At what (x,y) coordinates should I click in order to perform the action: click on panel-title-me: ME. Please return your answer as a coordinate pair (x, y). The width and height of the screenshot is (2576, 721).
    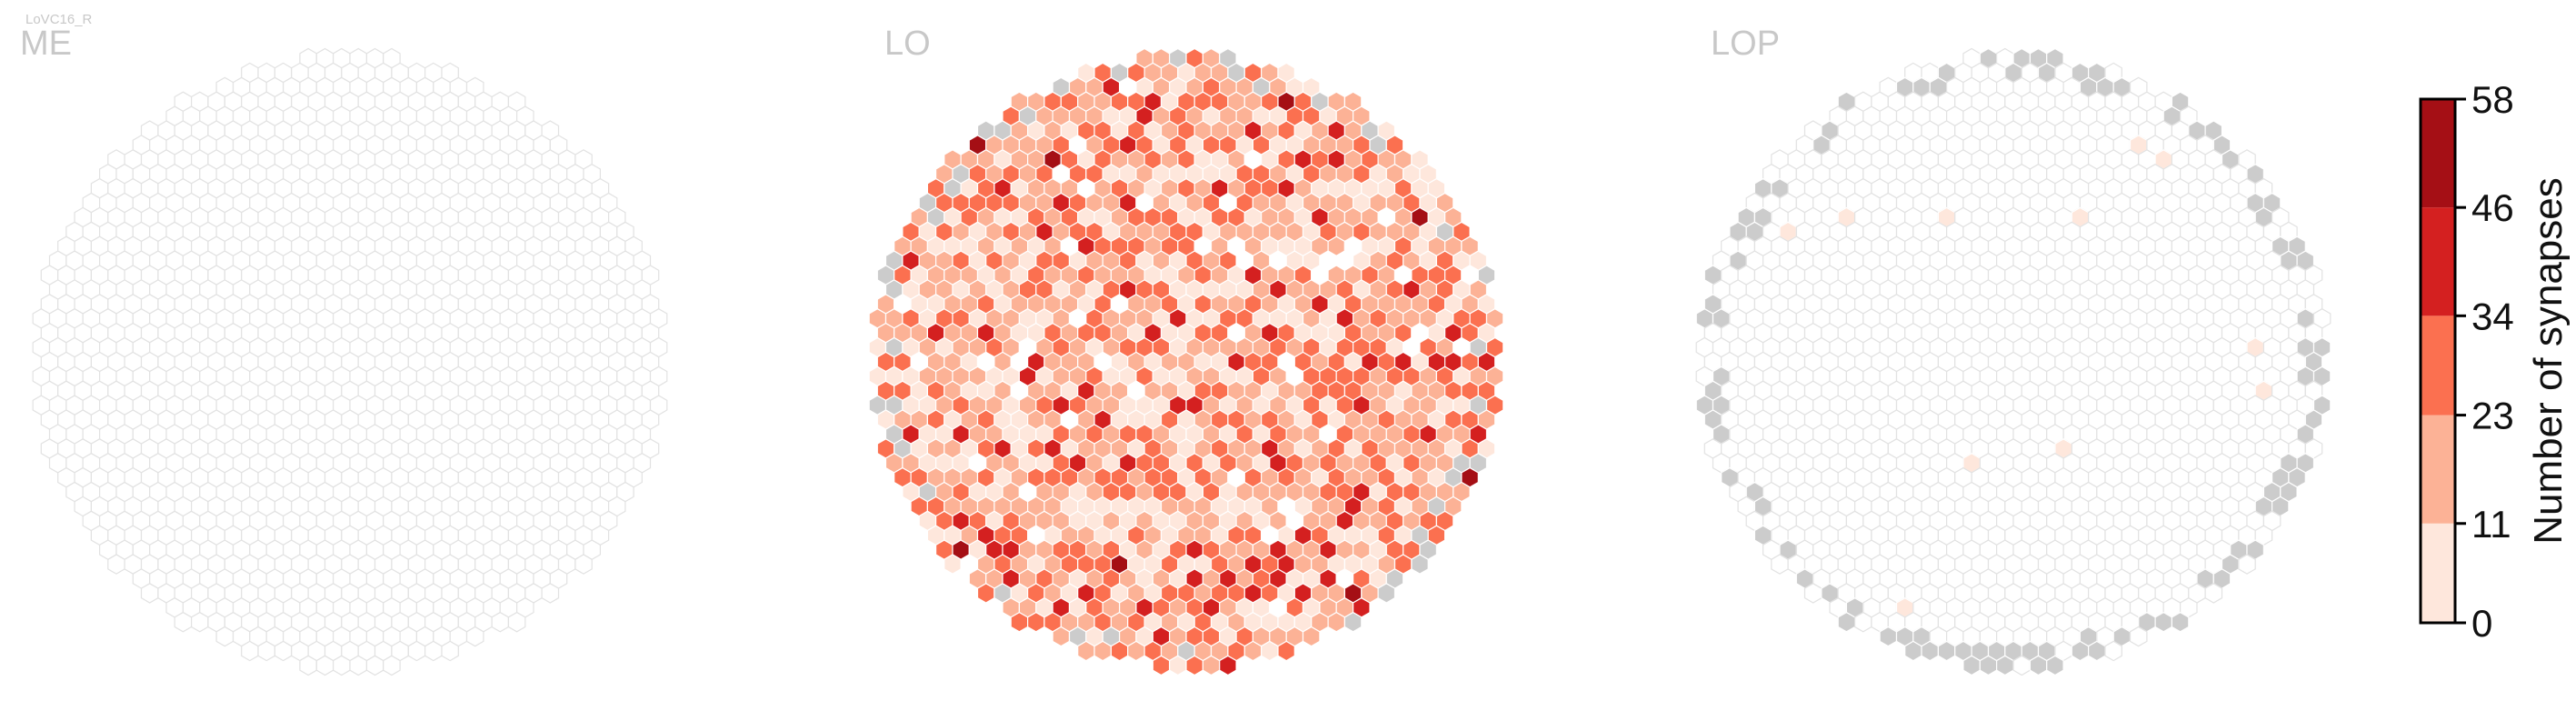
    Looking at the image, I should click on (46, 44).